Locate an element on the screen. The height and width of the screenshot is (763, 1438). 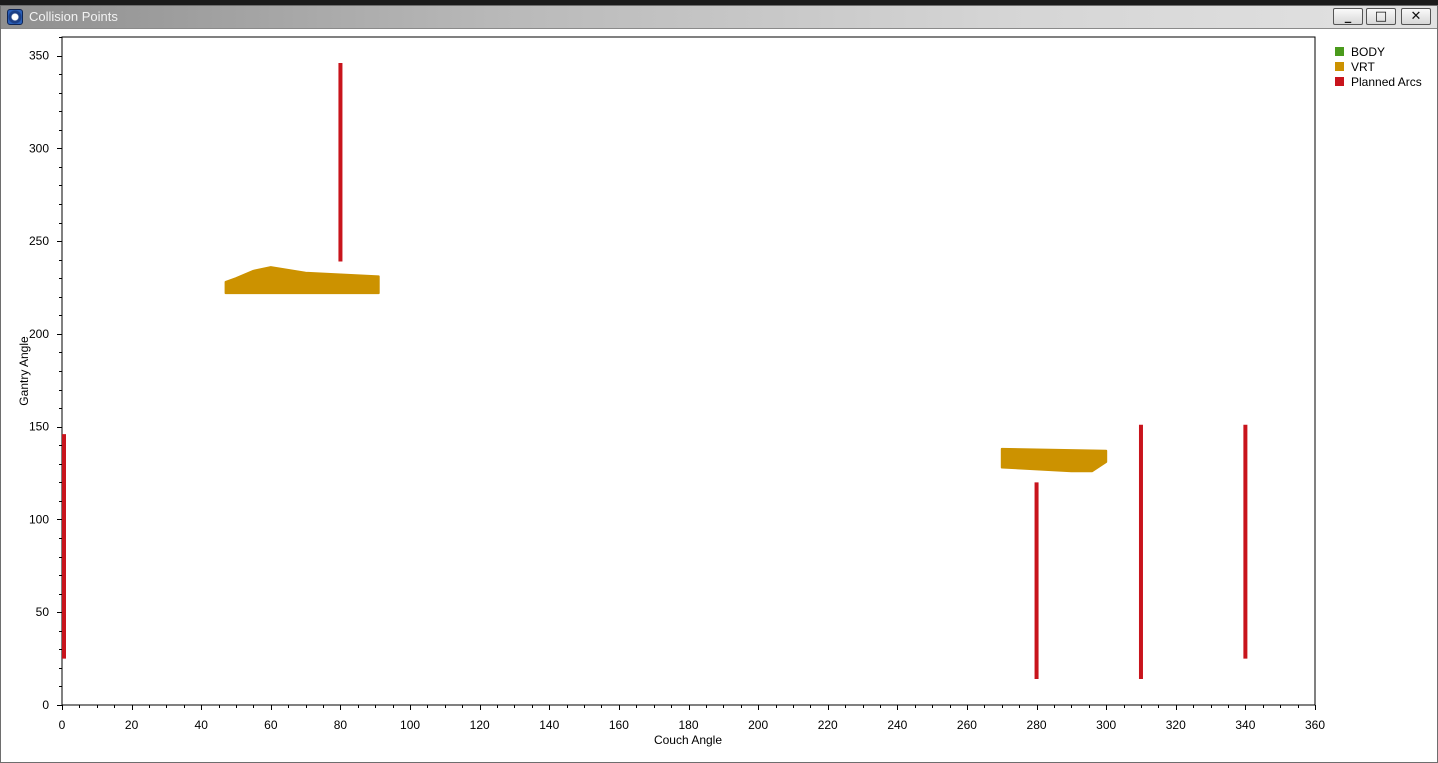
x-tick-label: 80 is located at coordinates (341, 725).